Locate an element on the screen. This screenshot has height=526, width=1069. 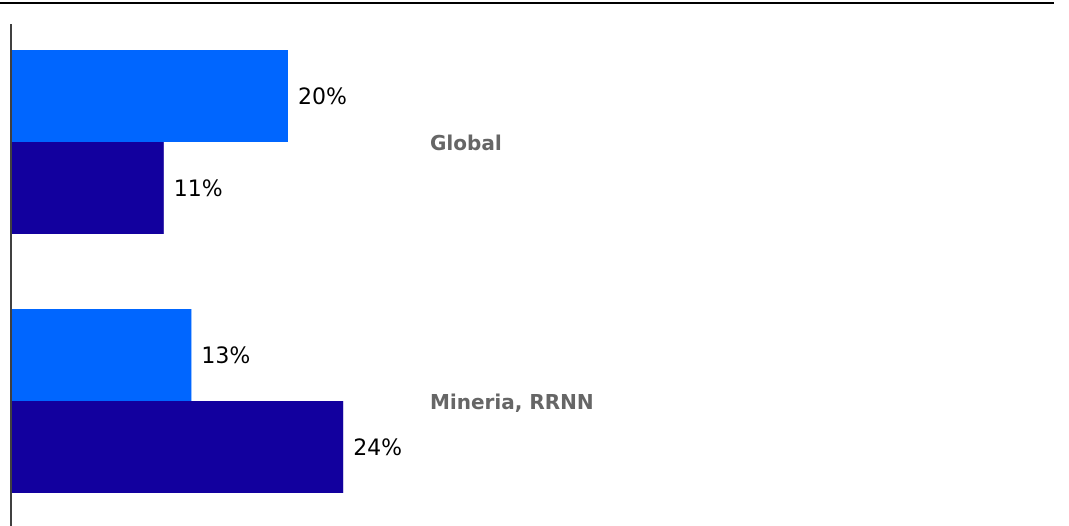
data-label: 24% is located at coordinates (377, 448).